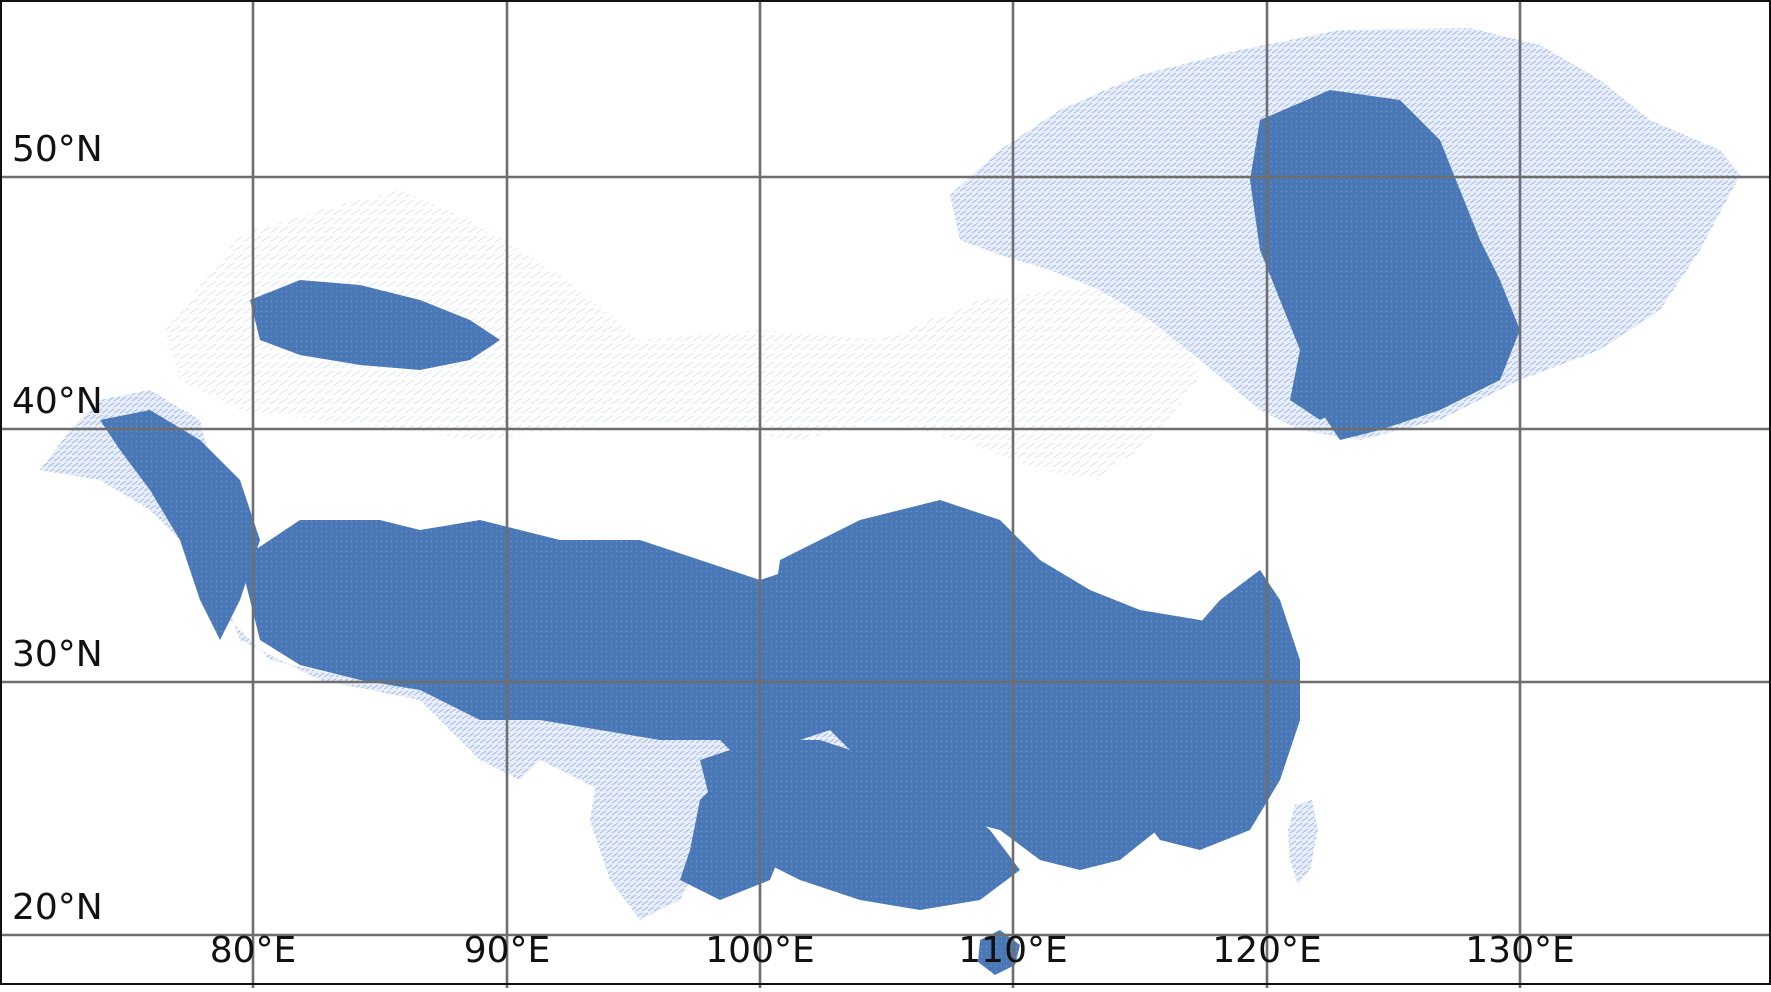 This screenshot has width=1771, height=992. What do you see at coordinates (57, 654) in the screenshot?
I see `lat-label: 30°N` at bounding box center [57, 654].